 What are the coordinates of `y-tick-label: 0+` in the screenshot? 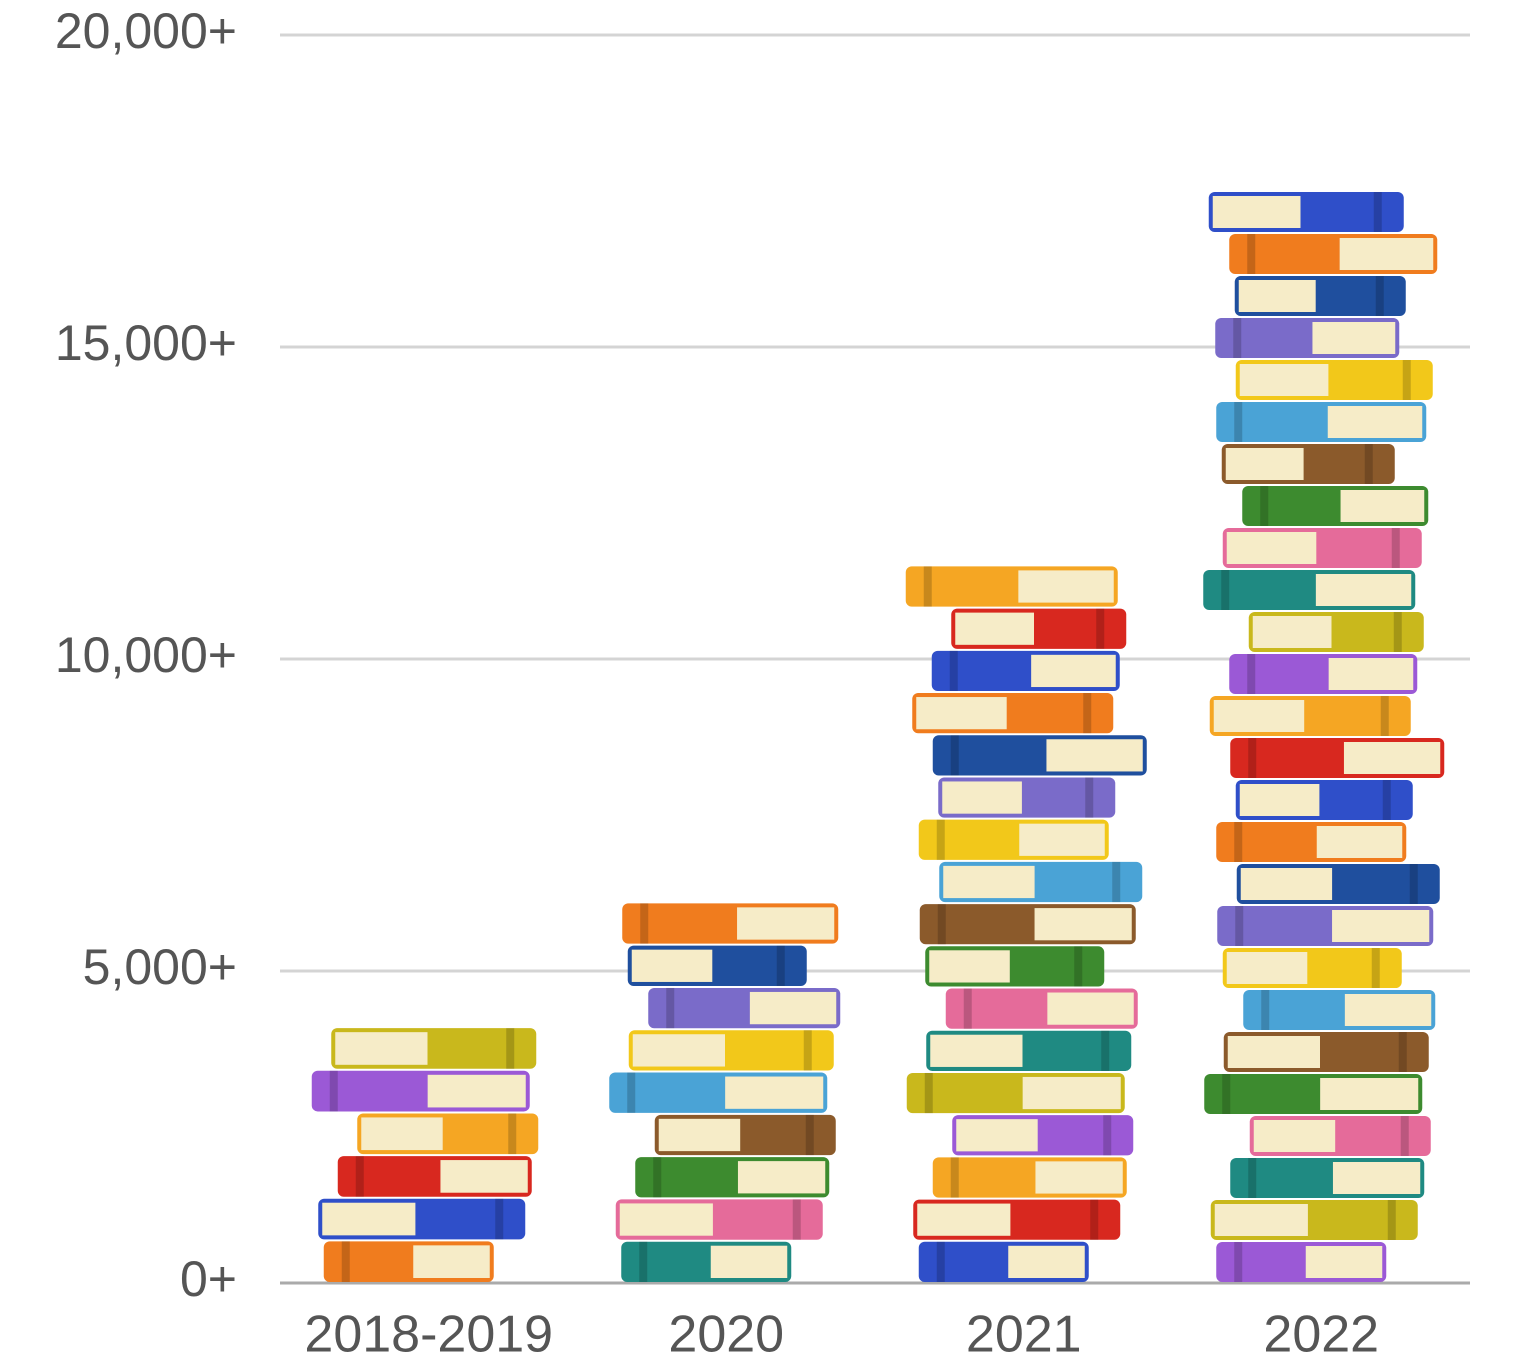 It's located at (208, 1279).